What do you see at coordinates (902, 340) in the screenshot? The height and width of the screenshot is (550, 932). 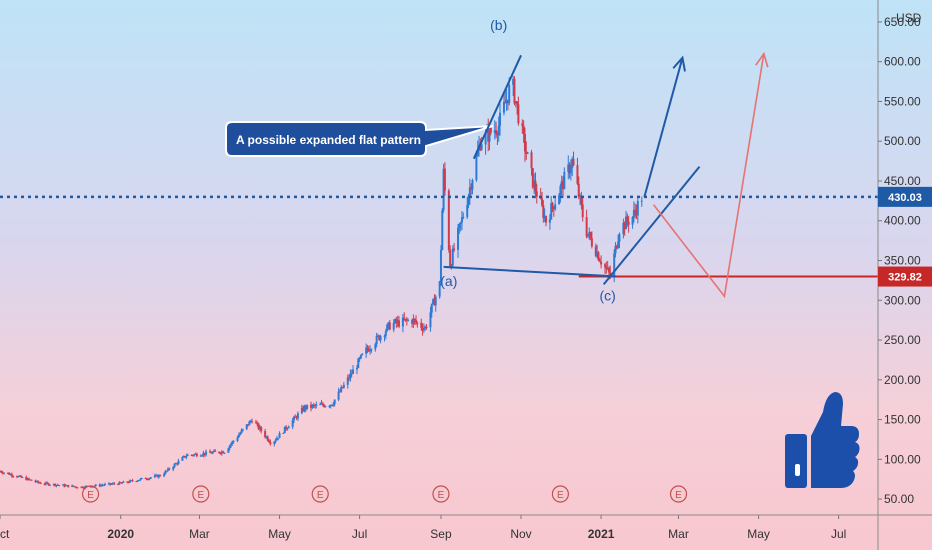 I see `y-tick-label: 250.00` at bounding box center [902, 340].